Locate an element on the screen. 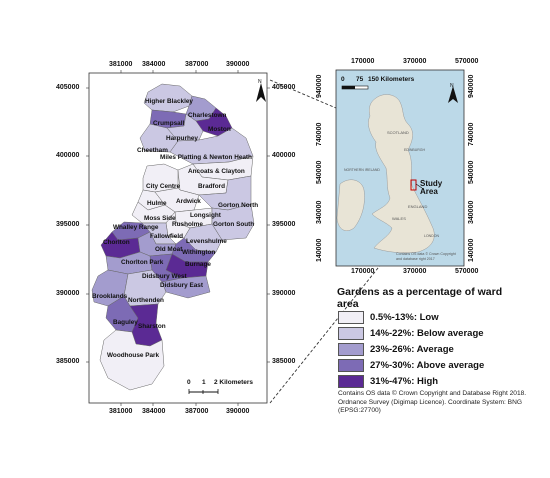  ward-label: Baguley is located at coordinates (125, 322).